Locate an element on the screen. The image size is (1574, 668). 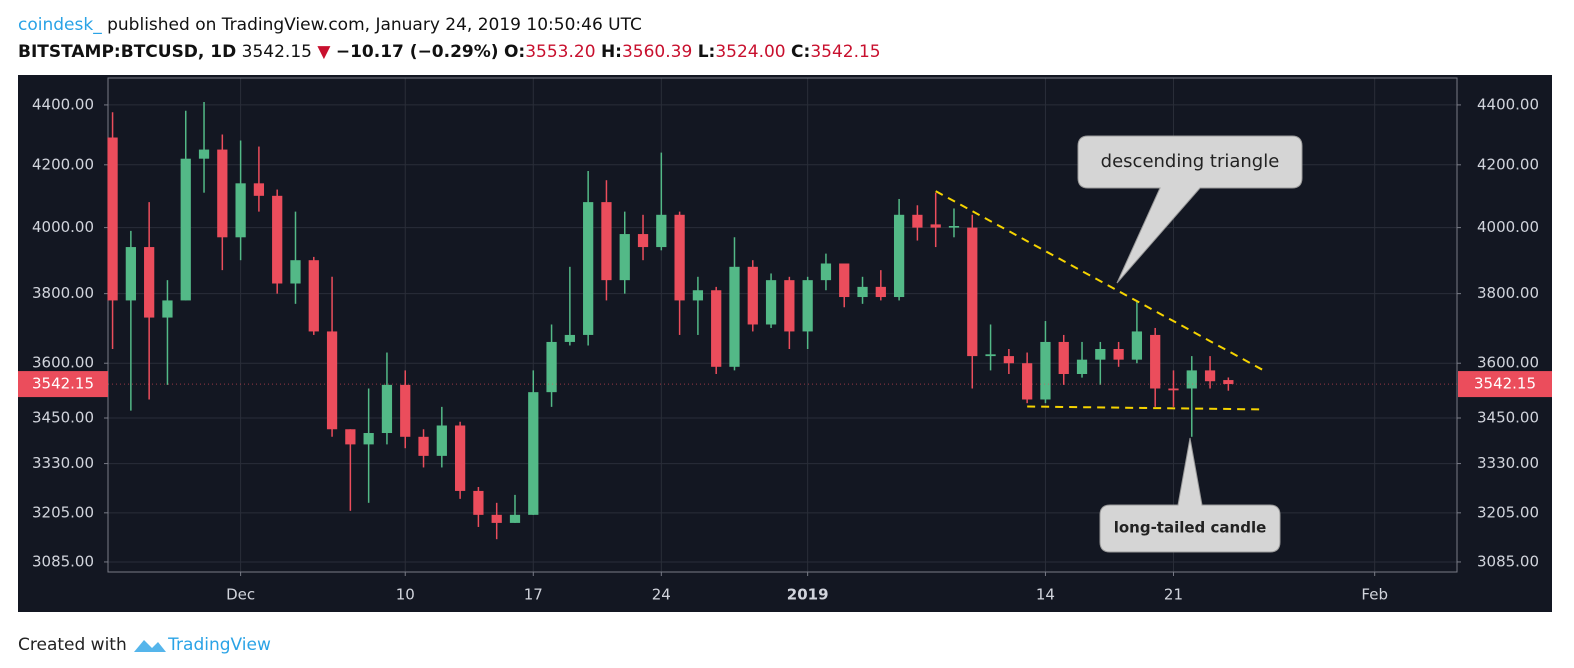
y-tick-label: 3205.00 is located at coordinates (63, 512).